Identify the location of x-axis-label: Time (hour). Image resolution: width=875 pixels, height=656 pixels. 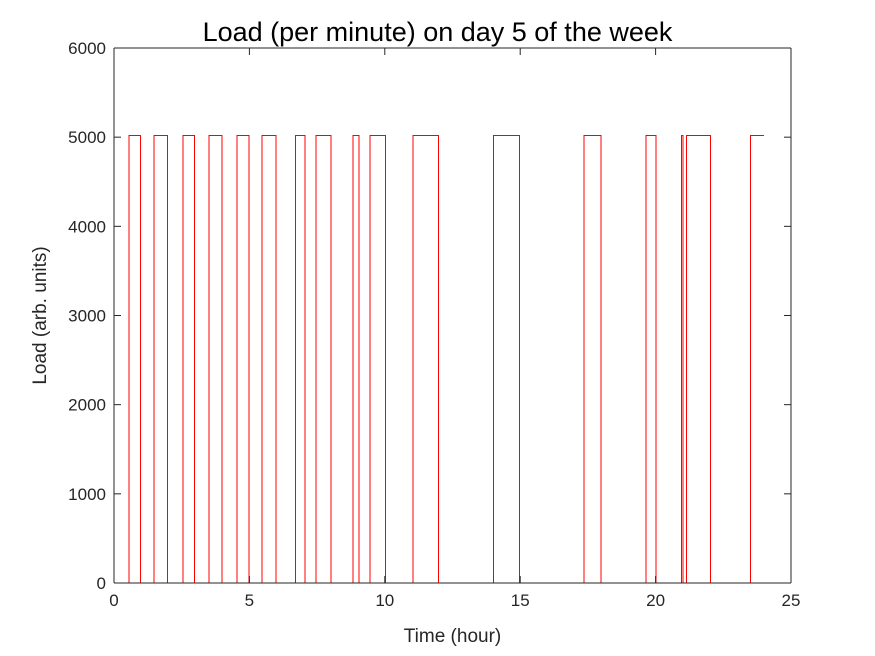
(452, 636).